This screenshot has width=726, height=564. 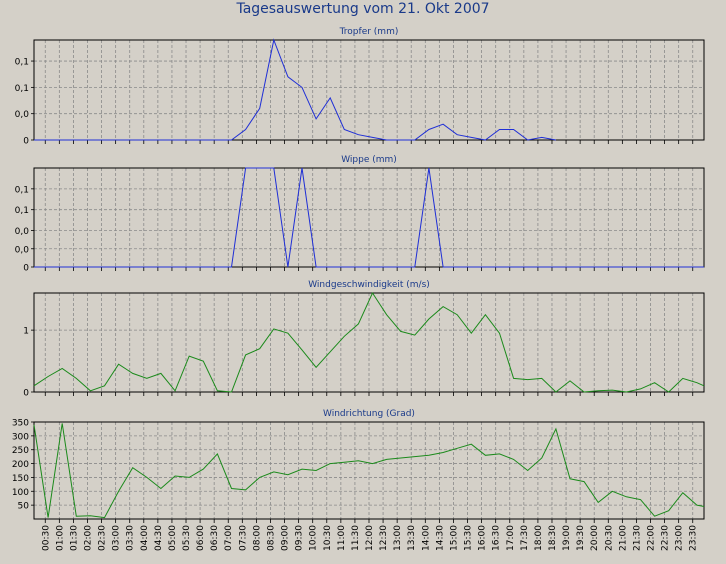 I want to click on x-tick-label: 10:00, so click(x=314, y=538).